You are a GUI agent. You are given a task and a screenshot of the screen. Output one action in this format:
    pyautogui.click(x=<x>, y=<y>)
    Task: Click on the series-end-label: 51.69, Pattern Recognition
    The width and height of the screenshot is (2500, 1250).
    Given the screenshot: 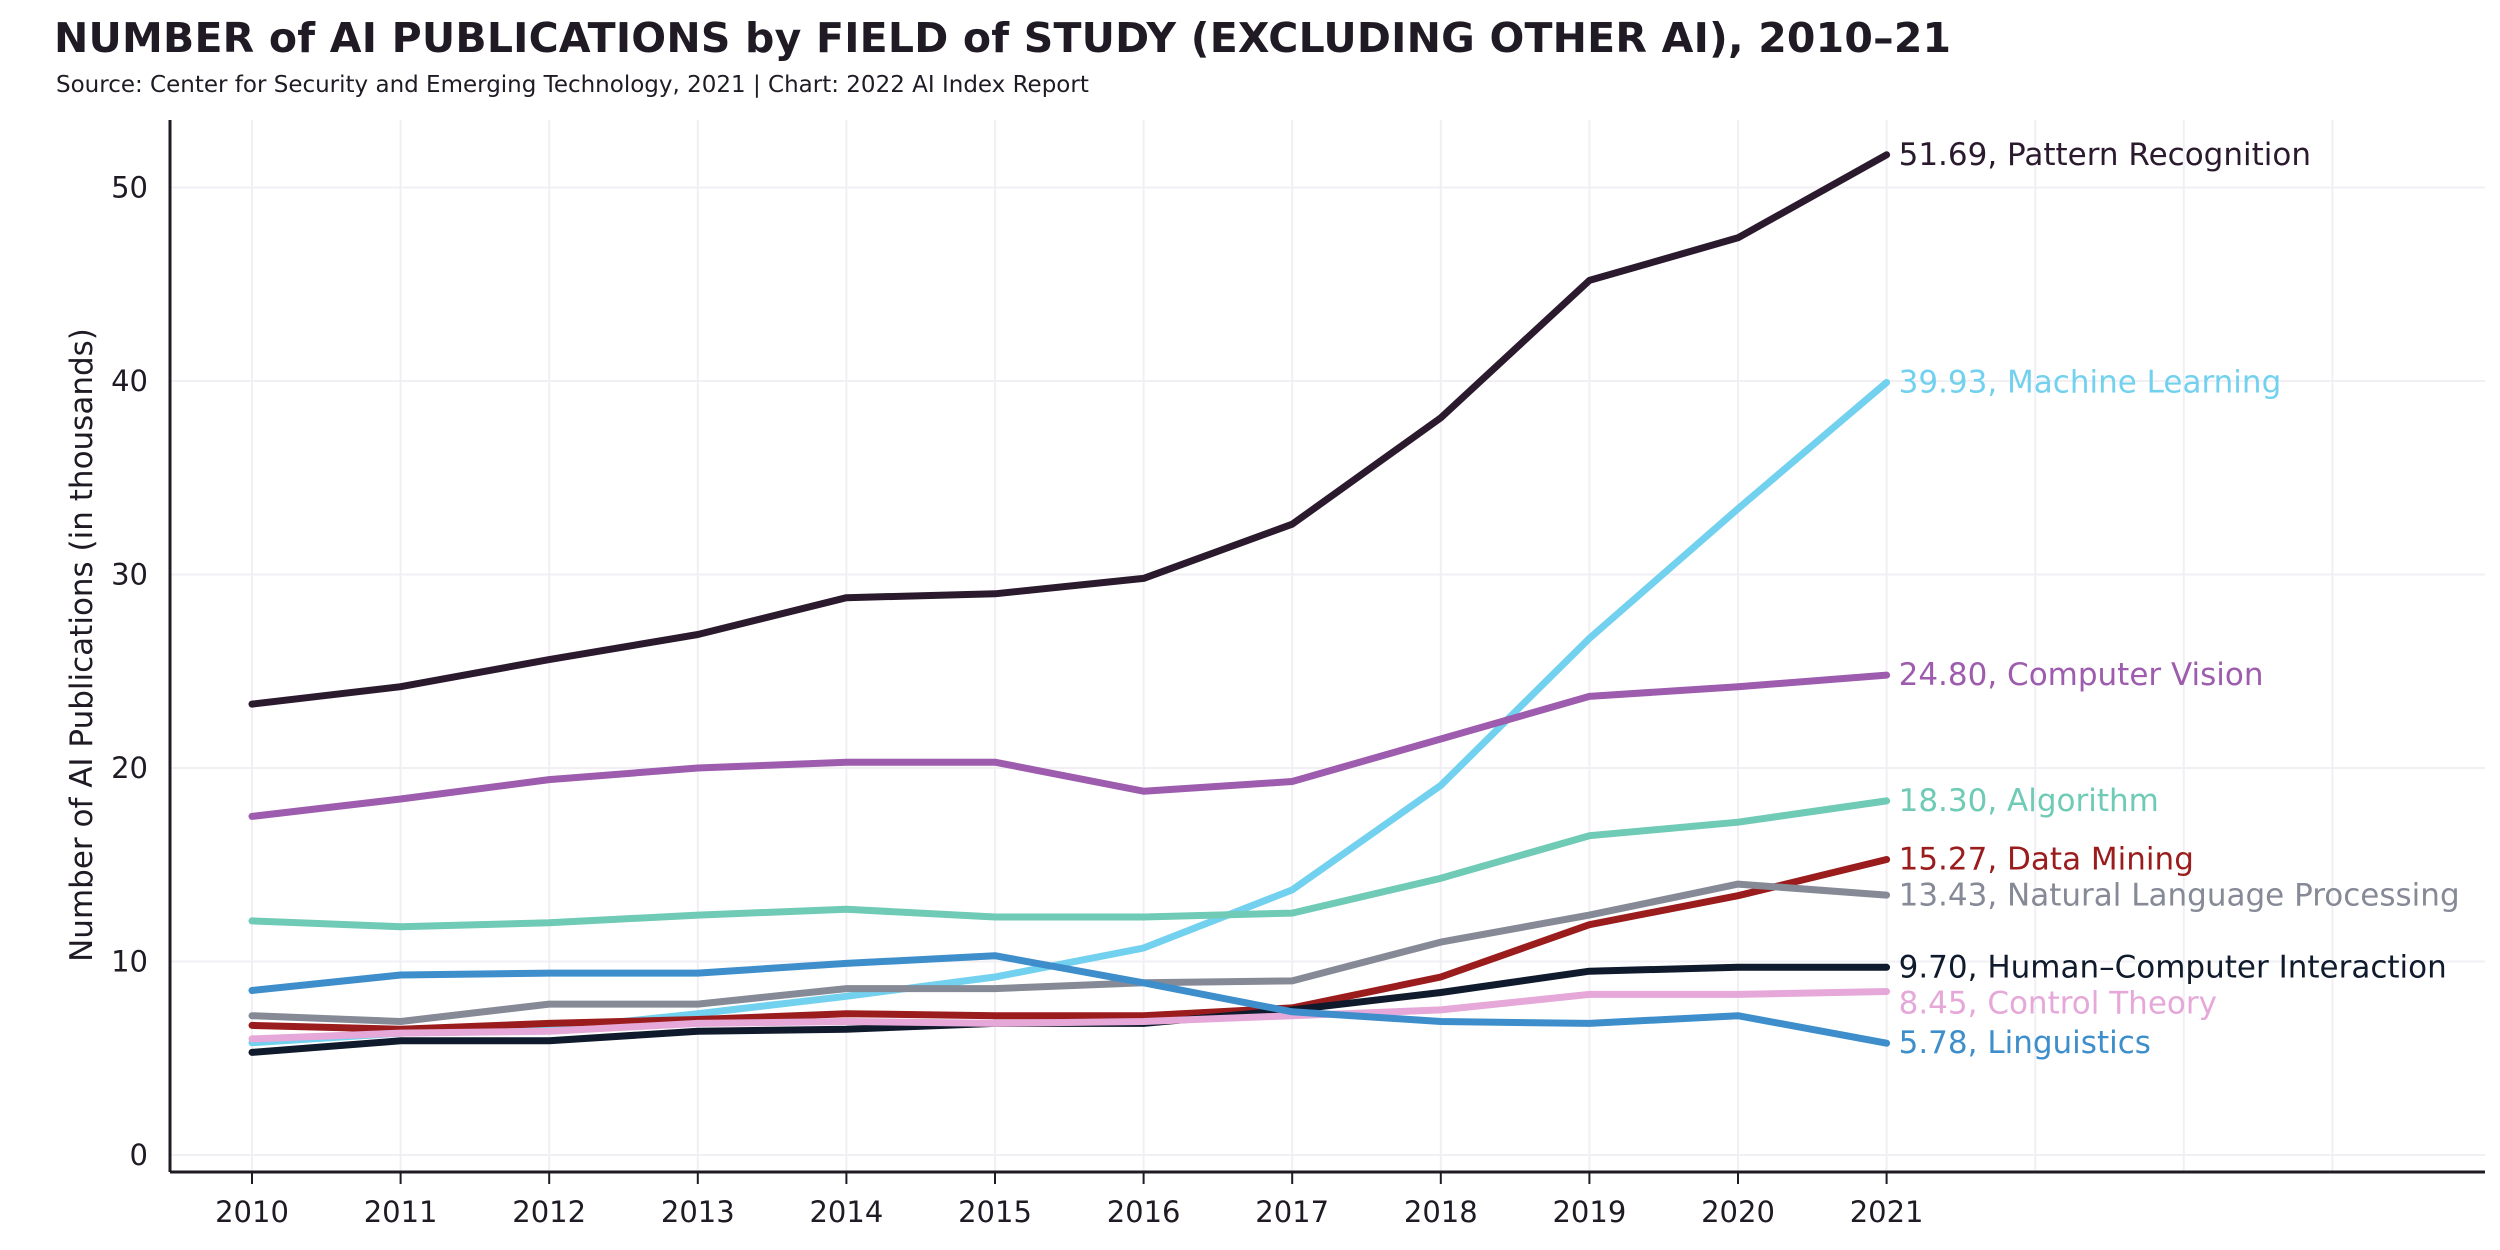 What is the action you would take?
    pyautogui.click(x=2105, y=155)
    